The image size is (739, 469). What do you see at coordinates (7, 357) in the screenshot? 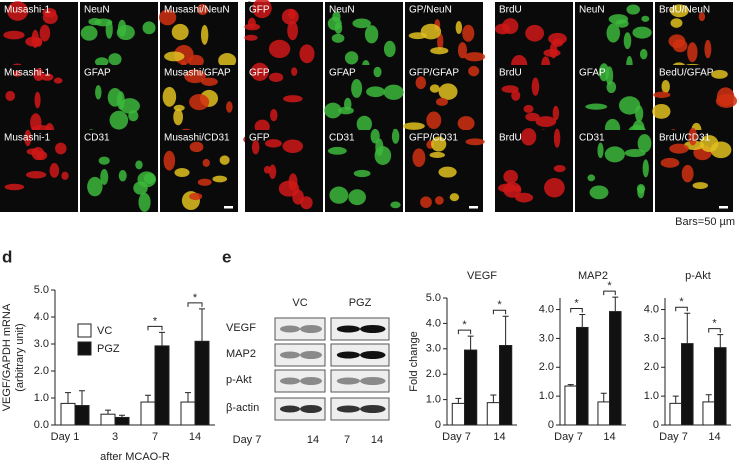
I see `y-axis-label: VEGF/GAPDH mRNA` at bounding box center [7, 357].